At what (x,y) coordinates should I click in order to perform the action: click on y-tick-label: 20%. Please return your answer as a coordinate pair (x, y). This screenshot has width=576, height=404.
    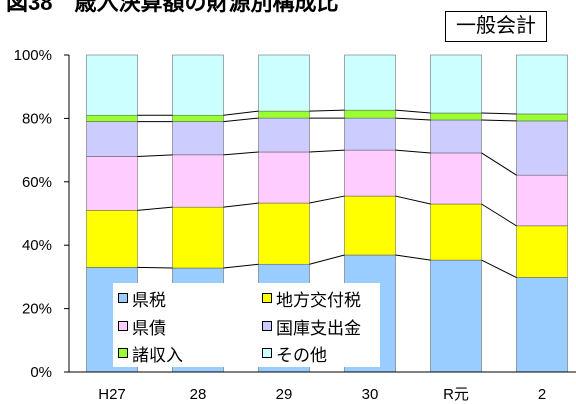
    Looking at the image, I should click on (37, 309).